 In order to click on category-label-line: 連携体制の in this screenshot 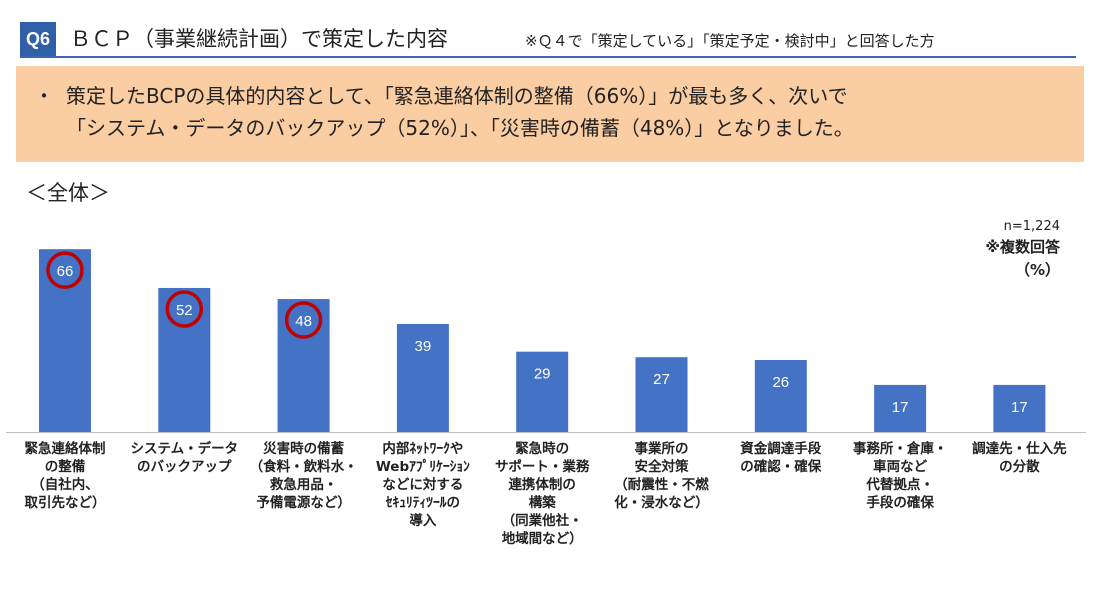, I will do `click(542, 485)`.